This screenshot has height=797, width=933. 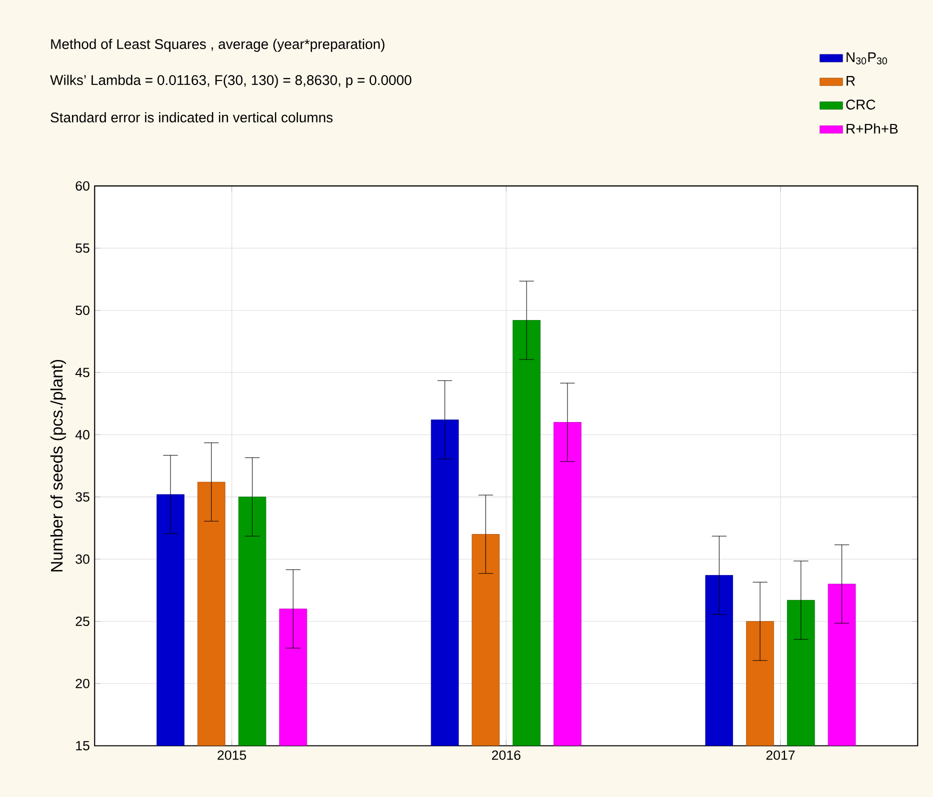 I want to click on x-tick-label: 2017, so click(x=780, y=755).